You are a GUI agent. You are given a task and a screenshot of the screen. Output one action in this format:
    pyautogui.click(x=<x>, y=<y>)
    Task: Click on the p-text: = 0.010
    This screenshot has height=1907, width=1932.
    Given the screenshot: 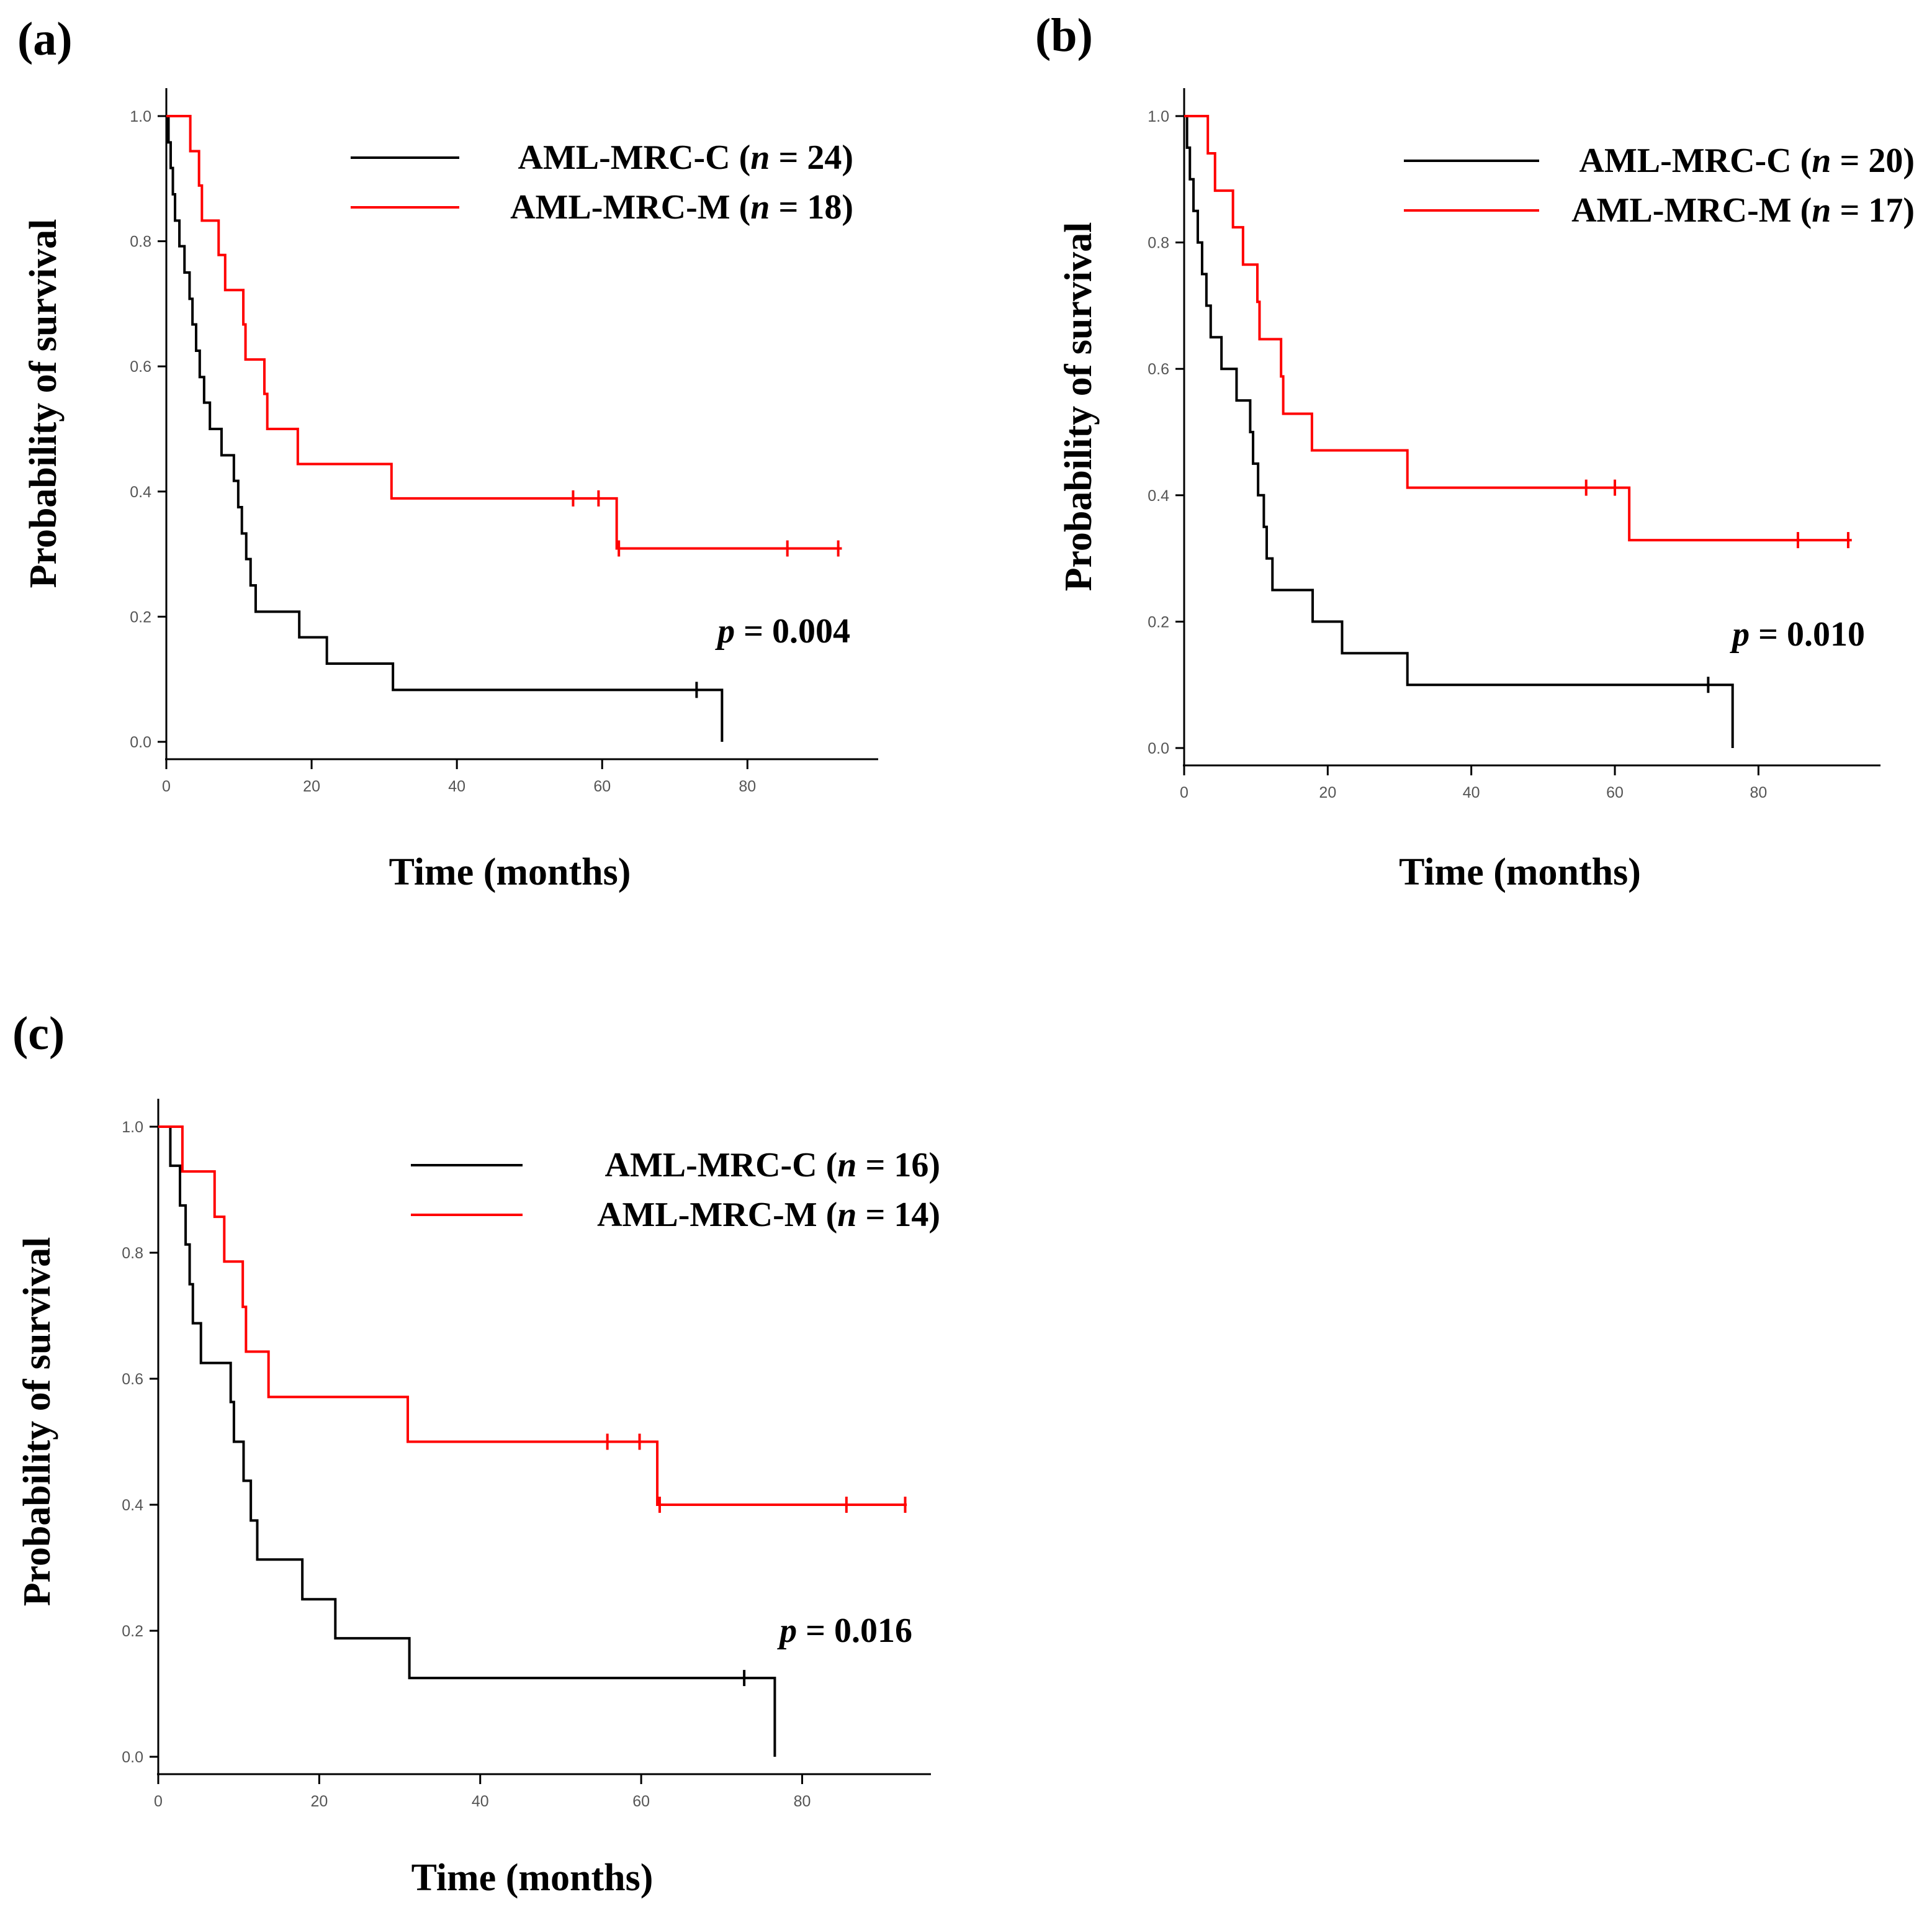 What is the action you would take?
    pyautogui.click(x=1807, y=634)
    